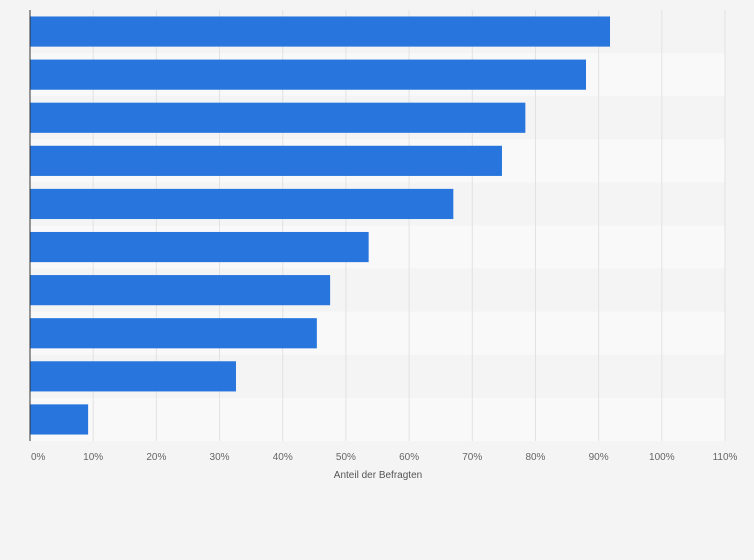 This screenshot has width=754, height=560. I want to click on x-tick-label: 0%, so click(38, 457).